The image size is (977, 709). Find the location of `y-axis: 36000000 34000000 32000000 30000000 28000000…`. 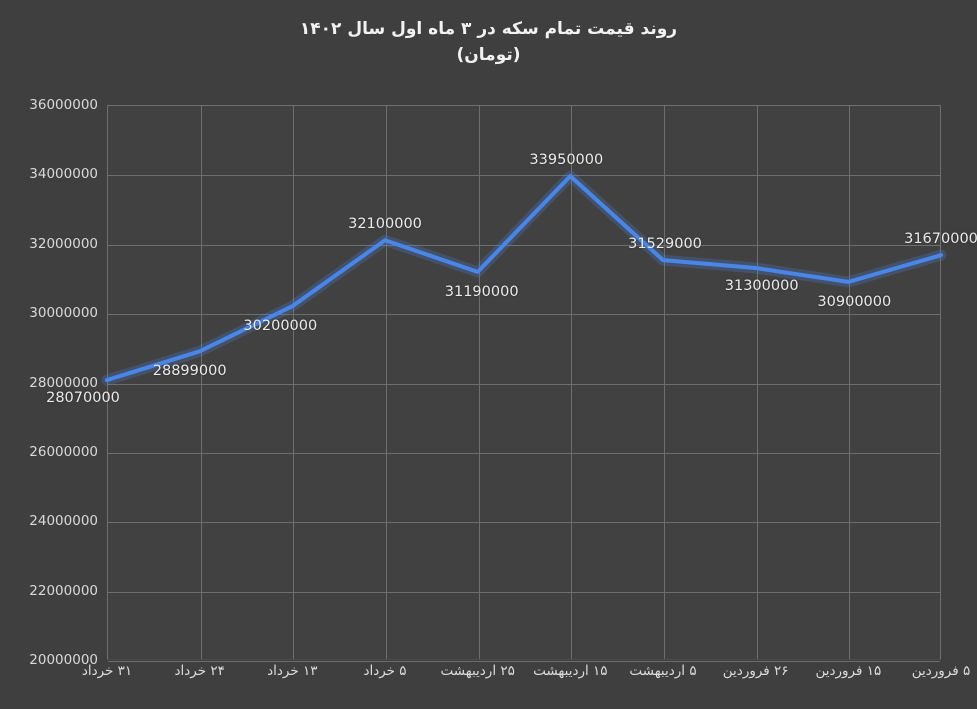

y-axis: 36000000 34000000 32000000 30000000 28000000… is located at coordinates (53, 354).